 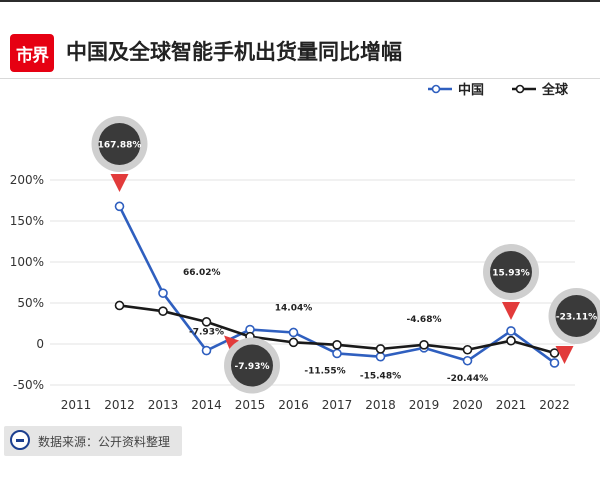 What do you see at coordinates (337, 405) in the screenshot?
I see `x-tick-label: 2017` at bounding box center [337, 405].